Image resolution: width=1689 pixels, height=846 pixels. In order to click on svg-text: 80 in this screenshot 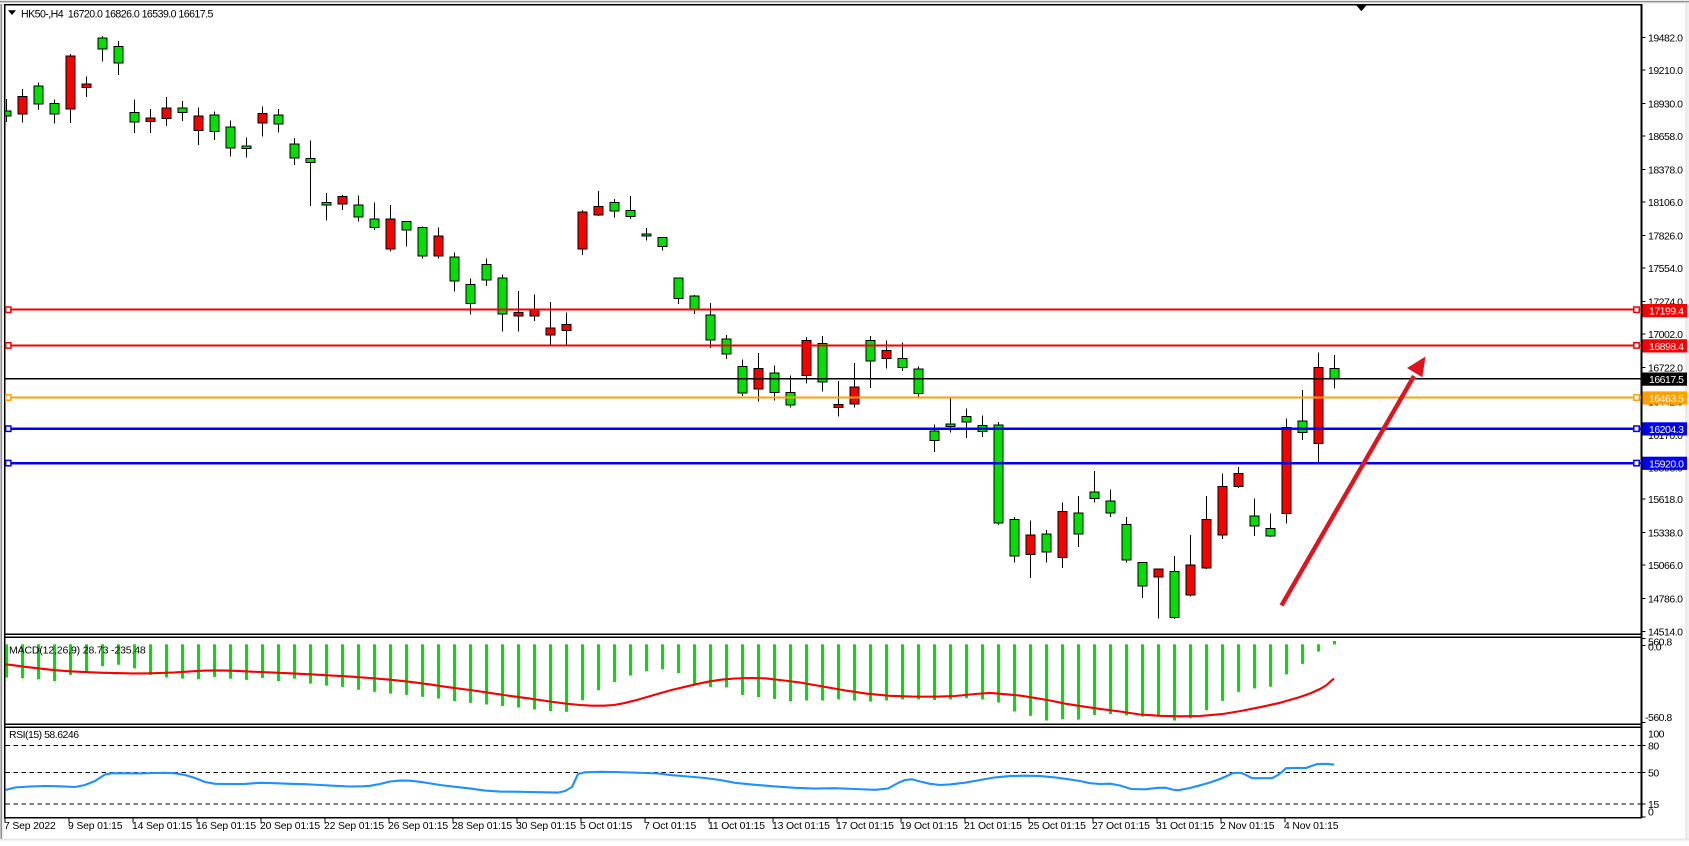, I will do `click(1653, 747)`.